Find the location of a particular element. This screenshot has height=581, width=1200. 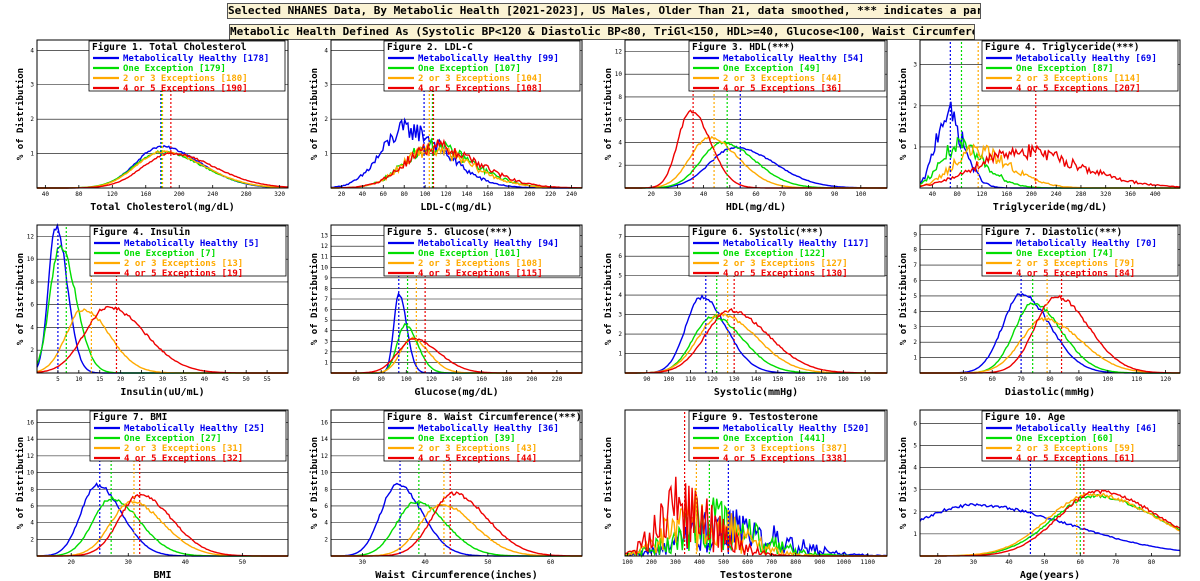

x-tick-label: 700 is located at coordinates (771, 562).